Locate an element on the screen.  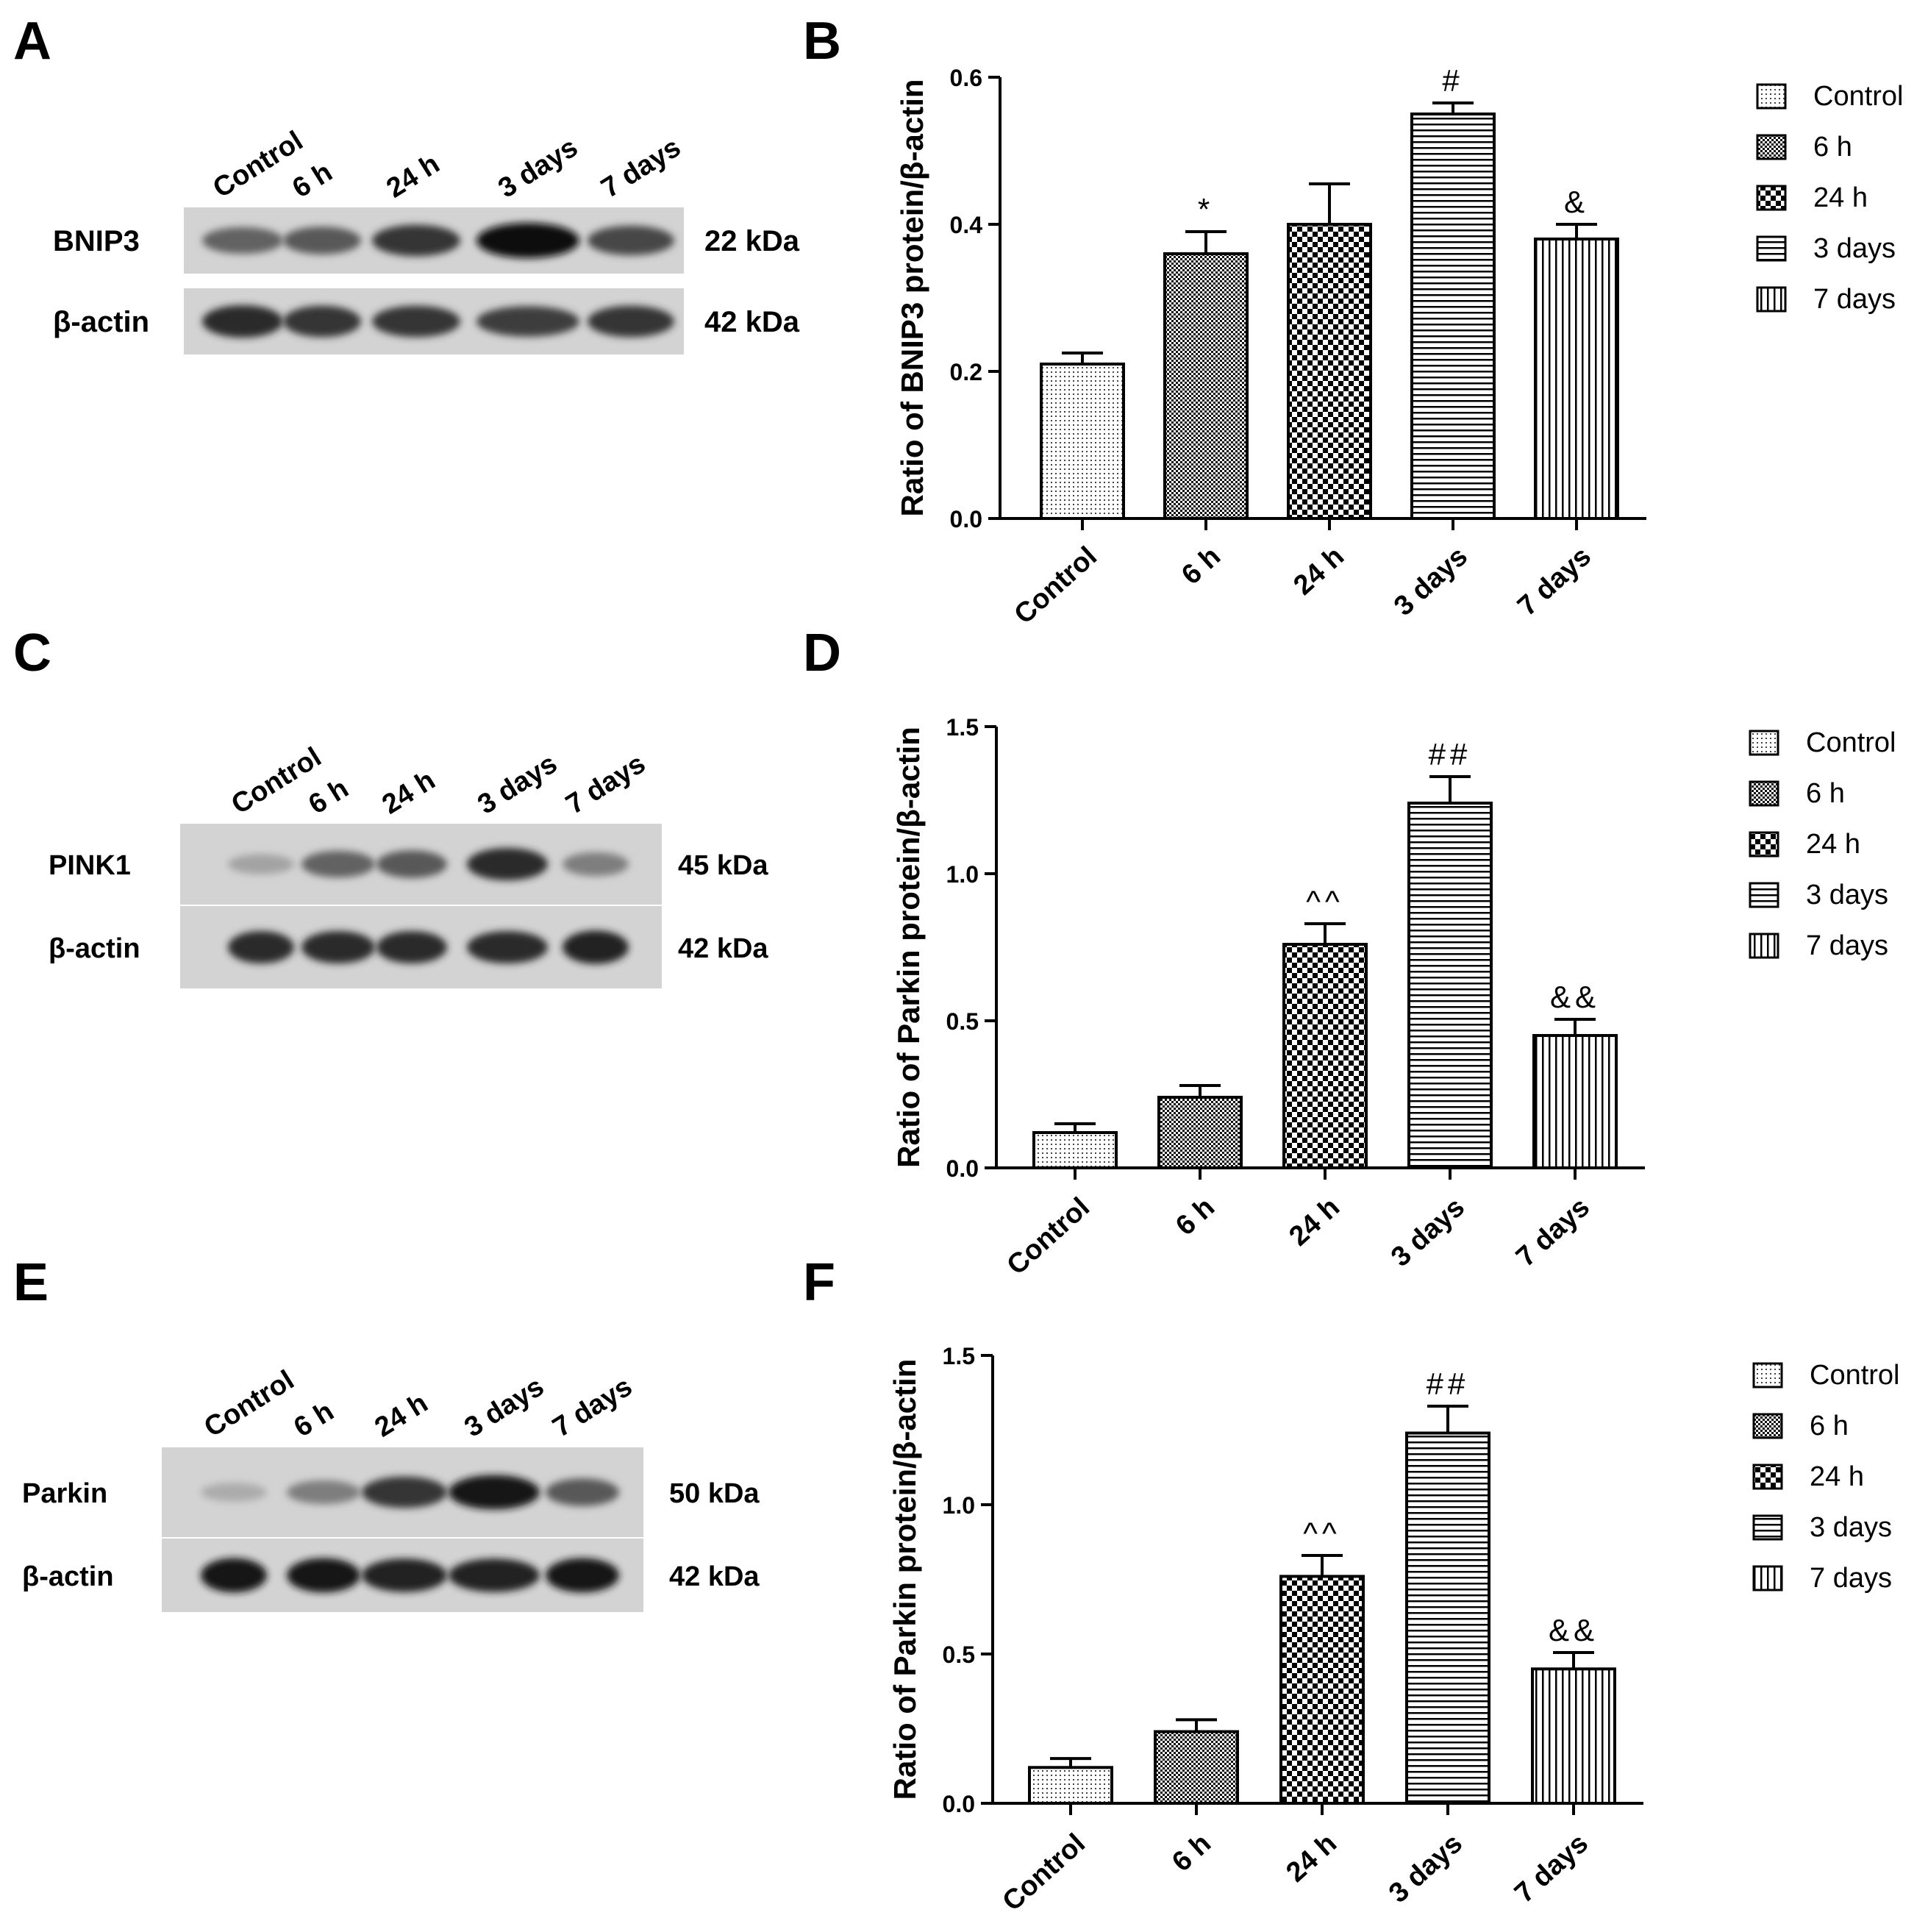
y-tick-label: 0.6 is located at coordinates (966, 78).